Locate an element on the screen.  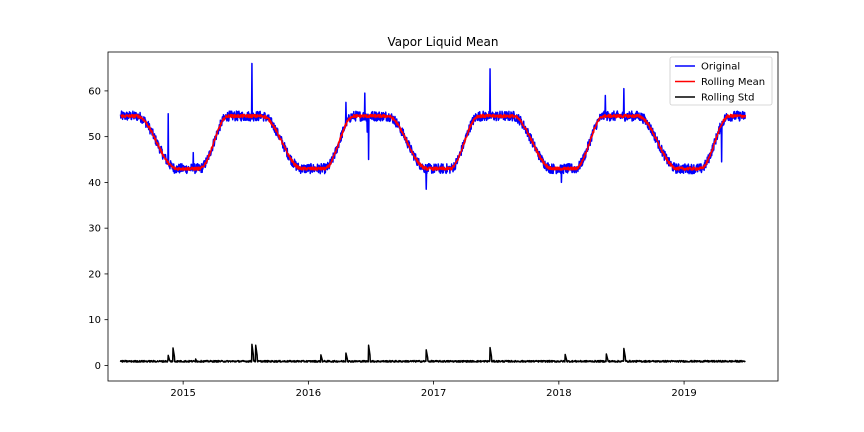
x-tick-label: 2019 is located at coordinates (683, 393).